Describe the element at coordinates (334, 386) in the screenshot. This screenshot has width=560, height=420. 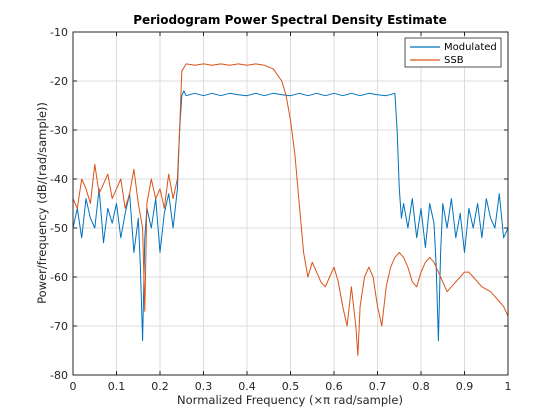
I see `x-tick-label: 0.6` at that location.